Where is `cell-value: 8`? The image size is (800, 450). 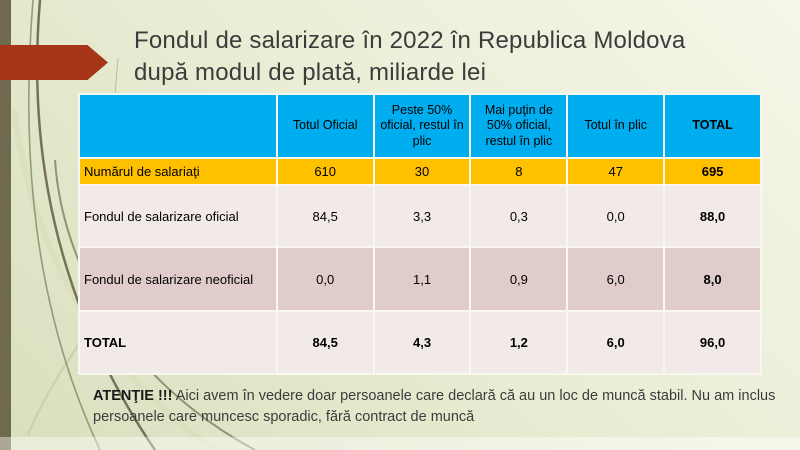
cell-value: 8 is located at coordinates (519, 171).